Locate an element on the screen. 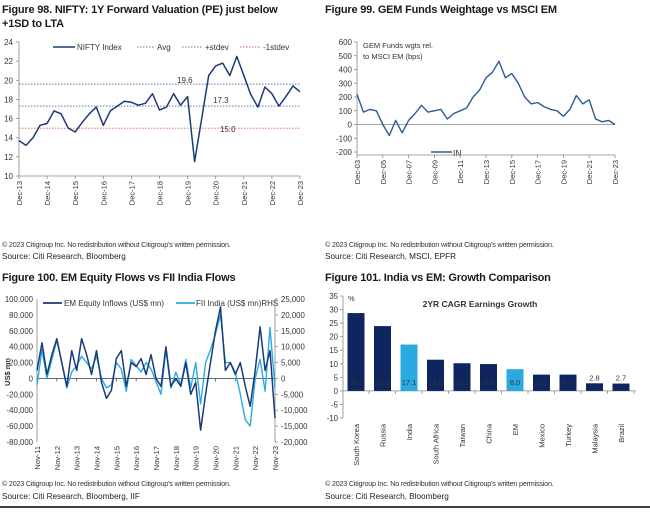  fig98-label-avg: 17.3 is located at coordinates (221, 100).